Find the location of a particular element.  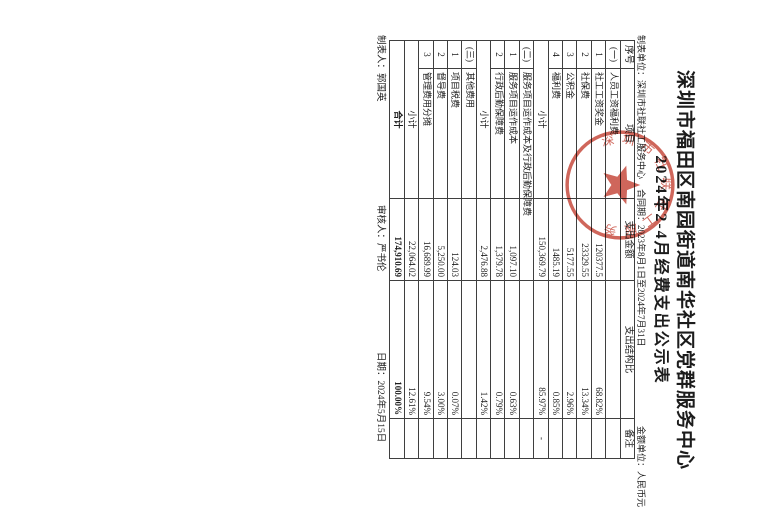

document-title-org: 深圳市福田区南园街道南华社区党群服务中心 is located at coordinates (684, 269).